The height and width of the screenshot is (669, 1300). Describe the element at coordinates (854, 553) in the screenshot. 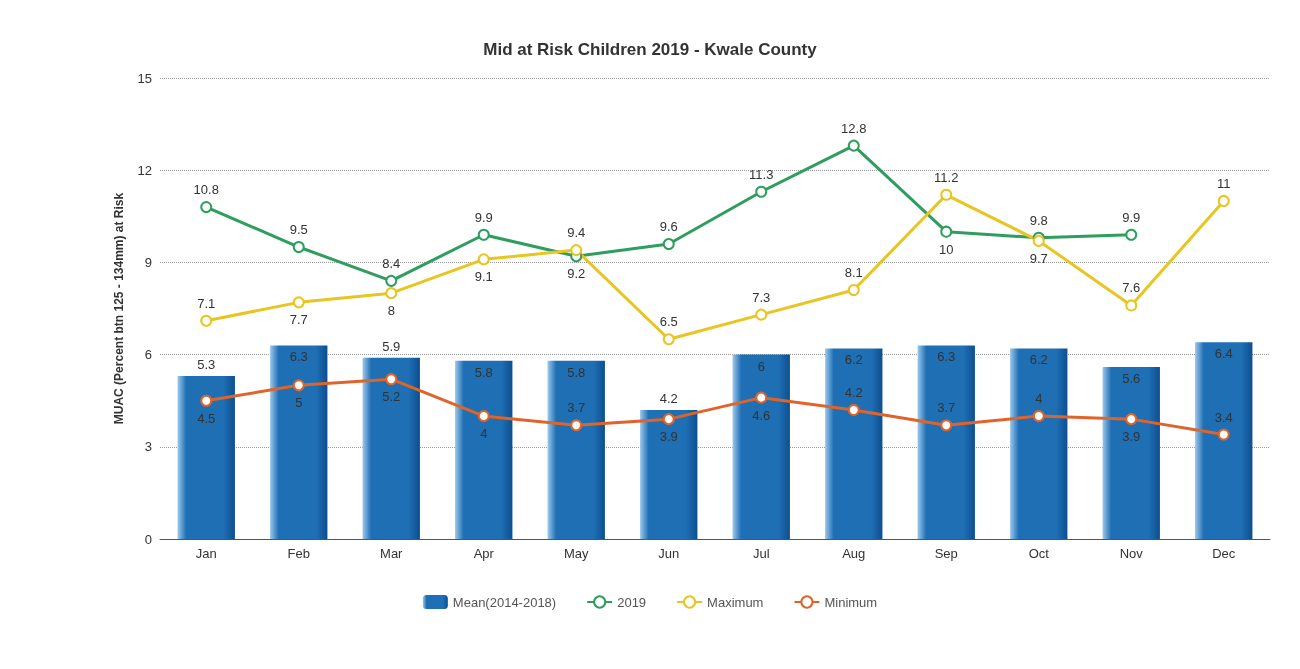

I see `x-tick-label: Aug` at that location.